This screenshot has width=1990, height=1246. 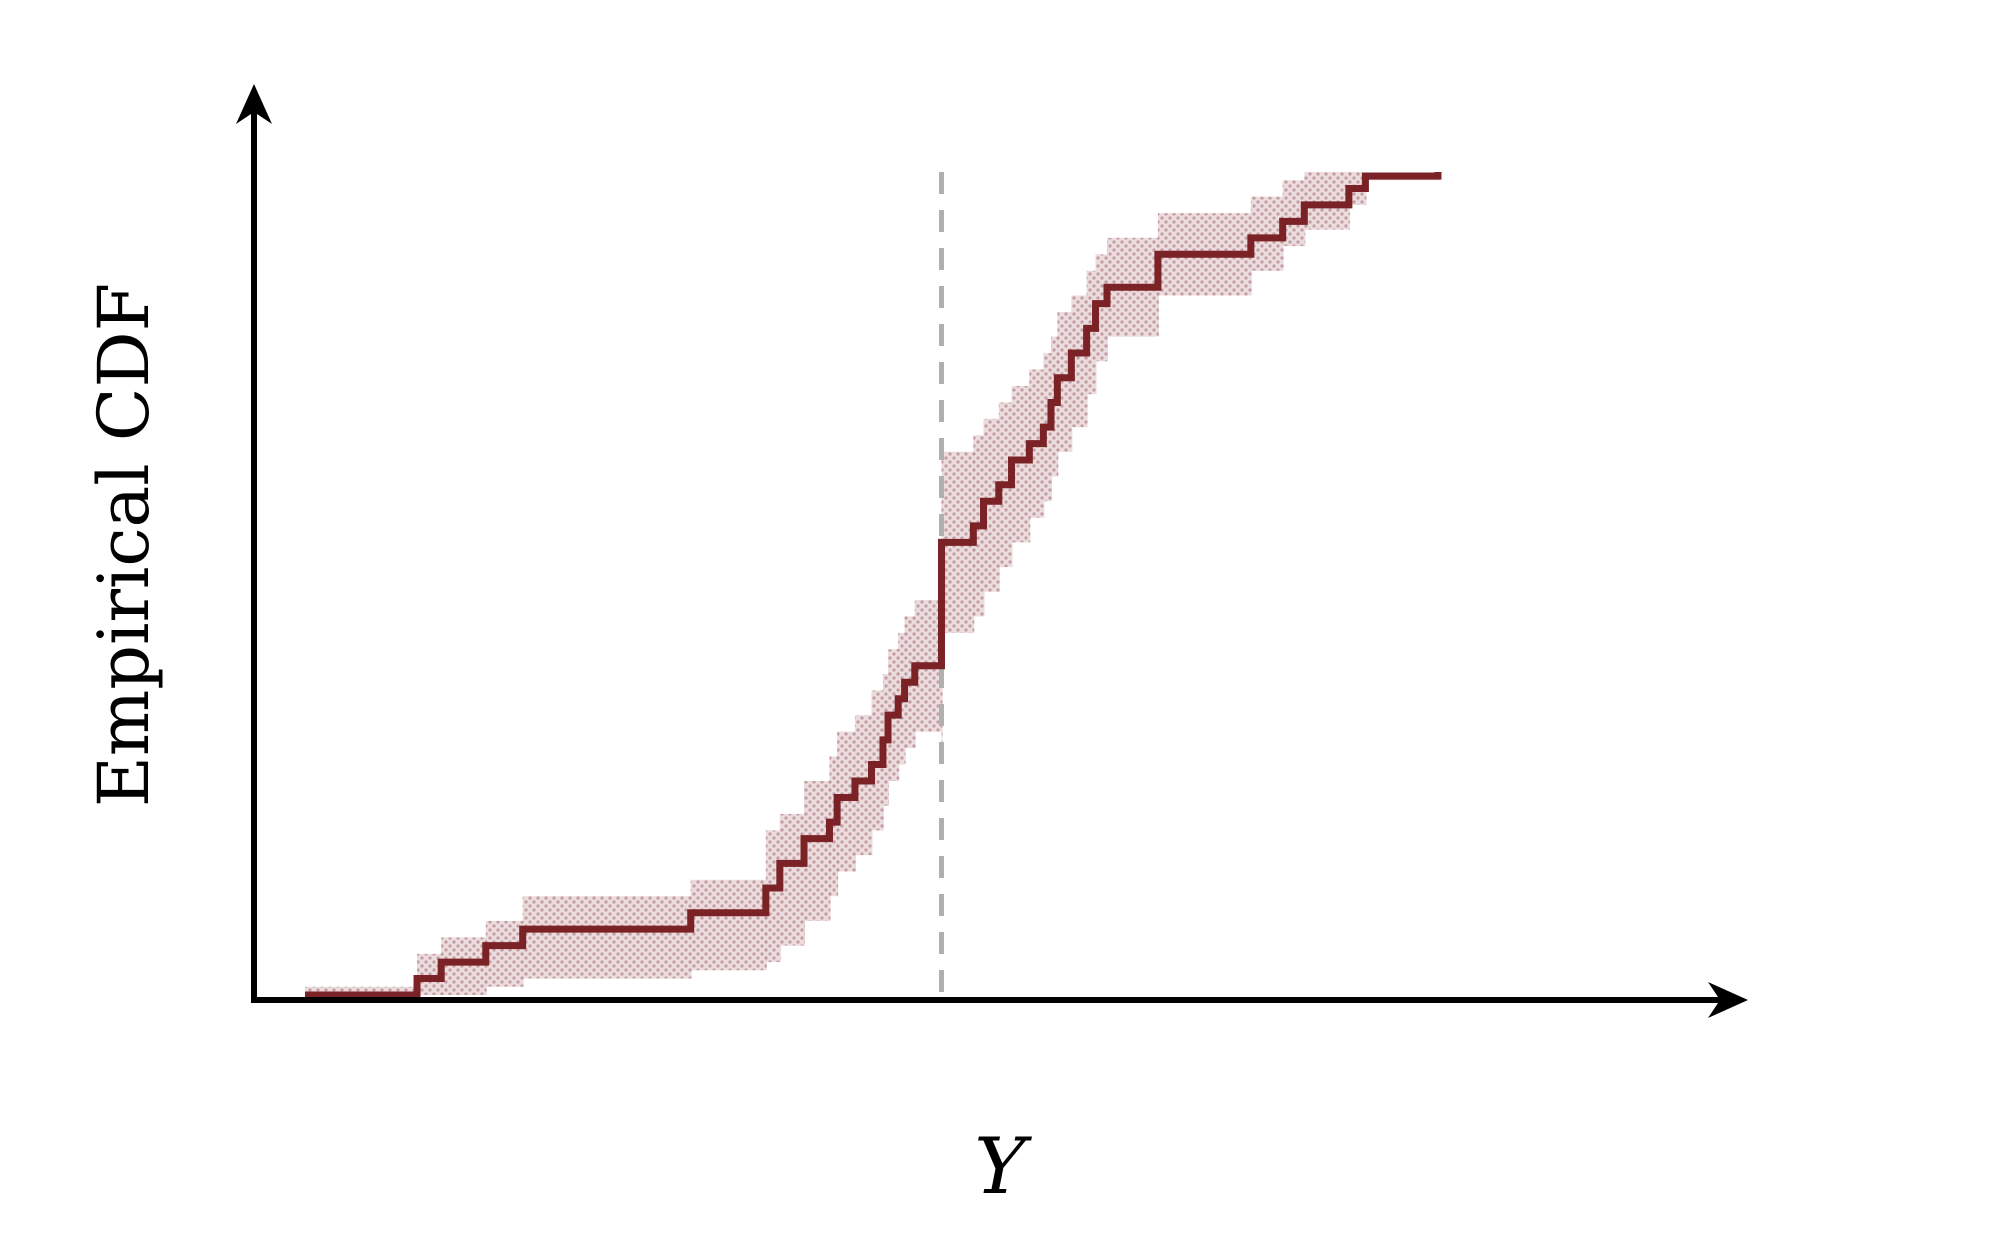 What do you see at coordinates (124, 545) in the screenshot?
I see `y-axis-label: Empirical CDF` at bounding box center [124, 545].